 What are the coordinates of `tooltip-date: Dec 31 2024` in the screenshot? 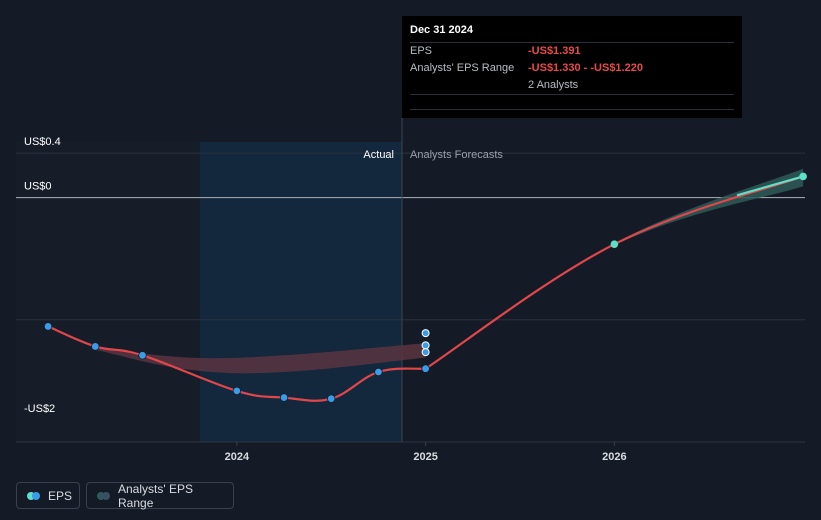 It's located at (441, 30).